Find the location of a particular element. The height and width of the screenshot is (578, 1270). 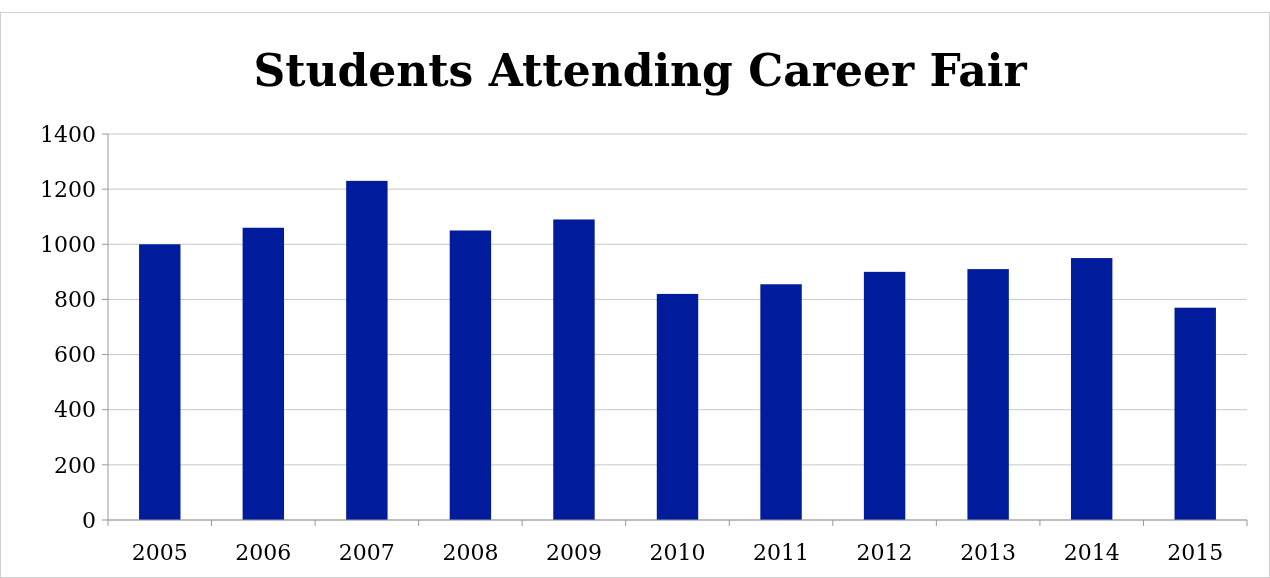

x-tick-label: 2011 is located at coordinates (781, 552).